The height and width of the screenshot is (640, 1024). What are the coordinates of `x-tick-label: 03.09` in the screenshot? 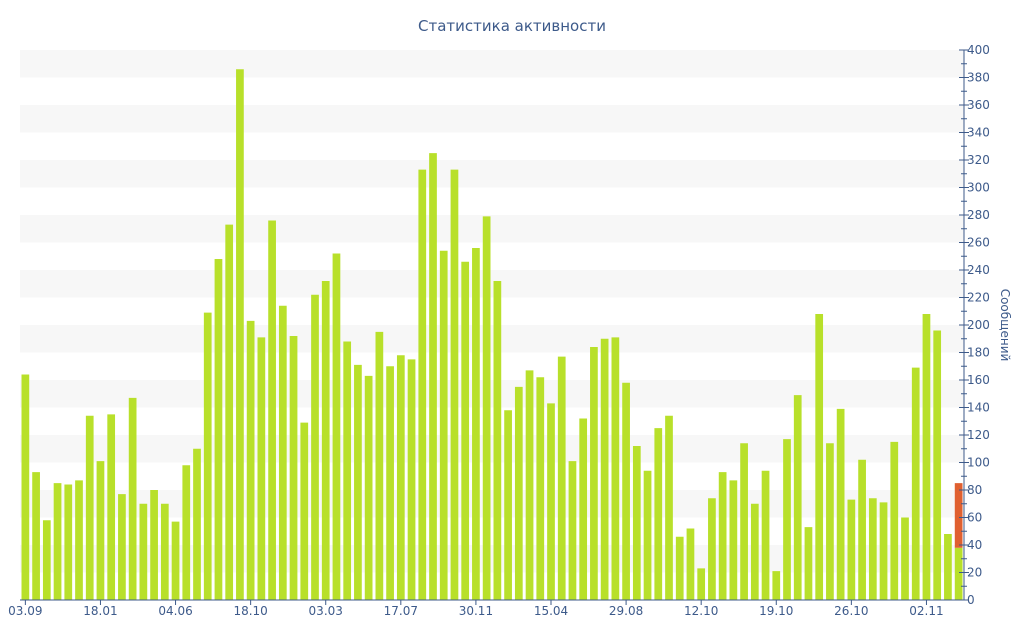 It's located at (25, 611).